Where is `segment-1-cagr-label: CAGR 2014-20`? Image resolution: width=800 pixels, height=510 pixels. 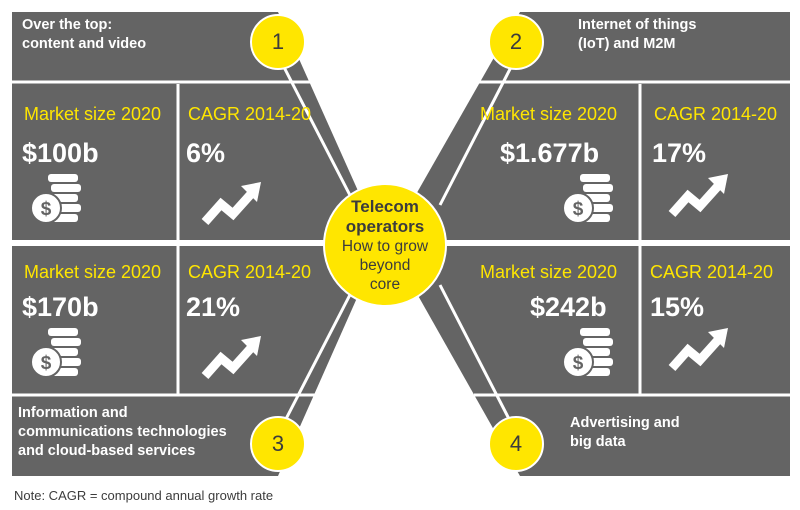 segment-1-cagr-label: CAGR 2014-20 is located at coordinates (250, 114).